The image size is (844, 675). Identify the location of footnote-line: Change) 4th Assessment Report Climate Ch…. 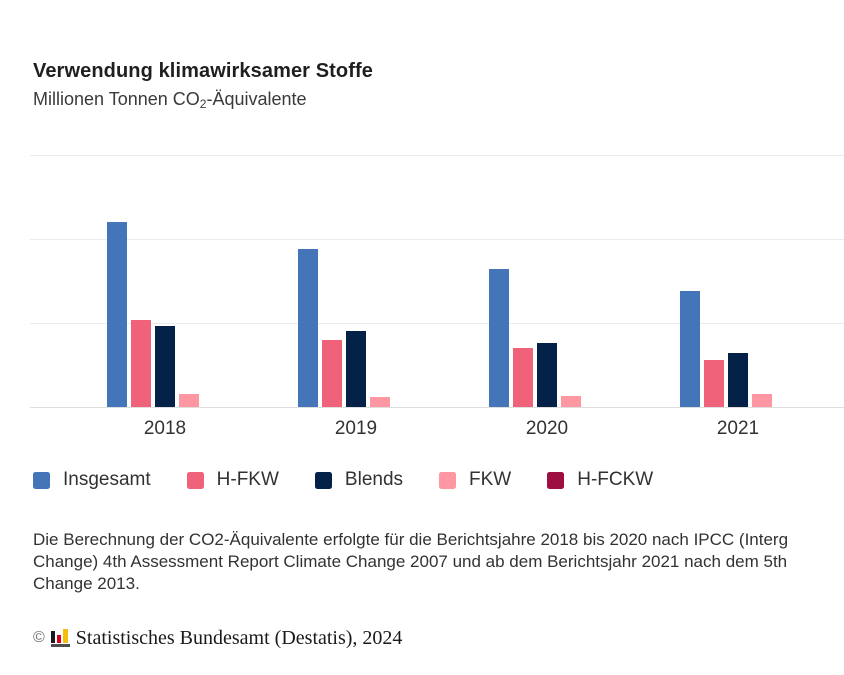
(410, 561).